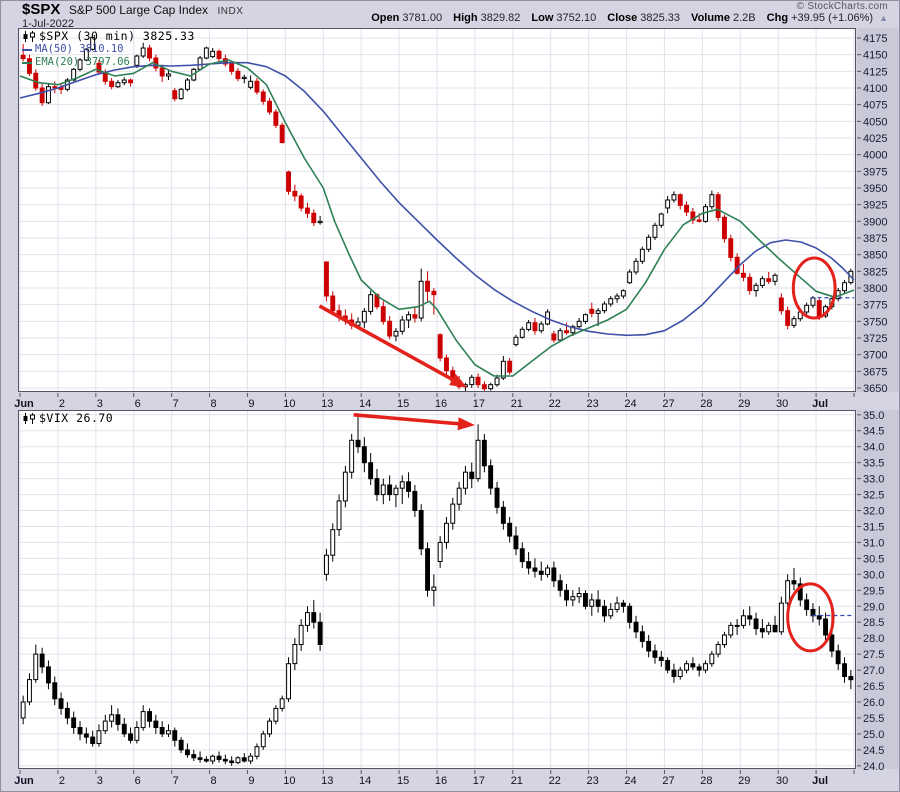  What do you see at coordinates (875, 206) in the screenshot?
I see `svg-text: 3925` at bounding box center [875, 206].